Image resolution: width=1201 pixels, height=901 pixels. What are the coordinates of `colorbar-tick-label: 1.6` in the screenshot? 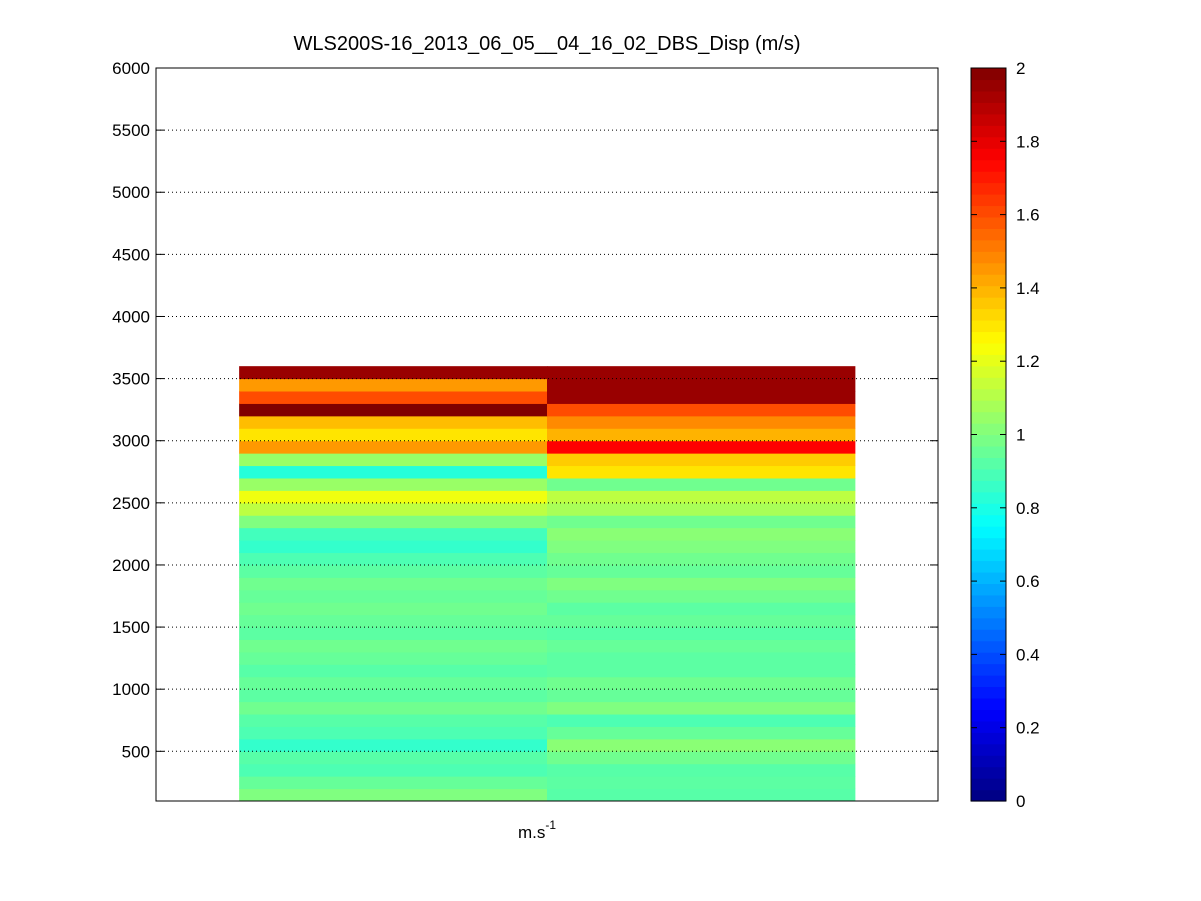 It's located at (1028, 215).